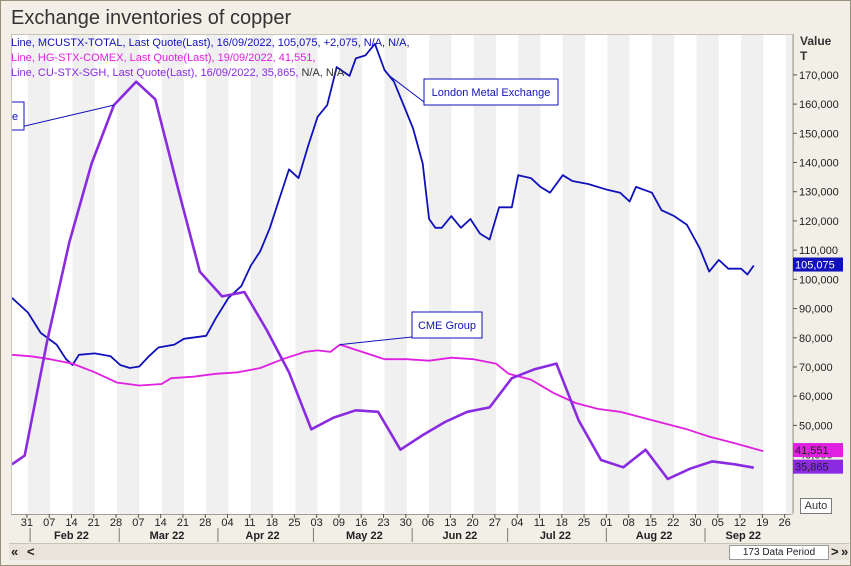 This screenshot has height=566, width=851. I want to click on x-tick-label: 14, so click(161, 523).